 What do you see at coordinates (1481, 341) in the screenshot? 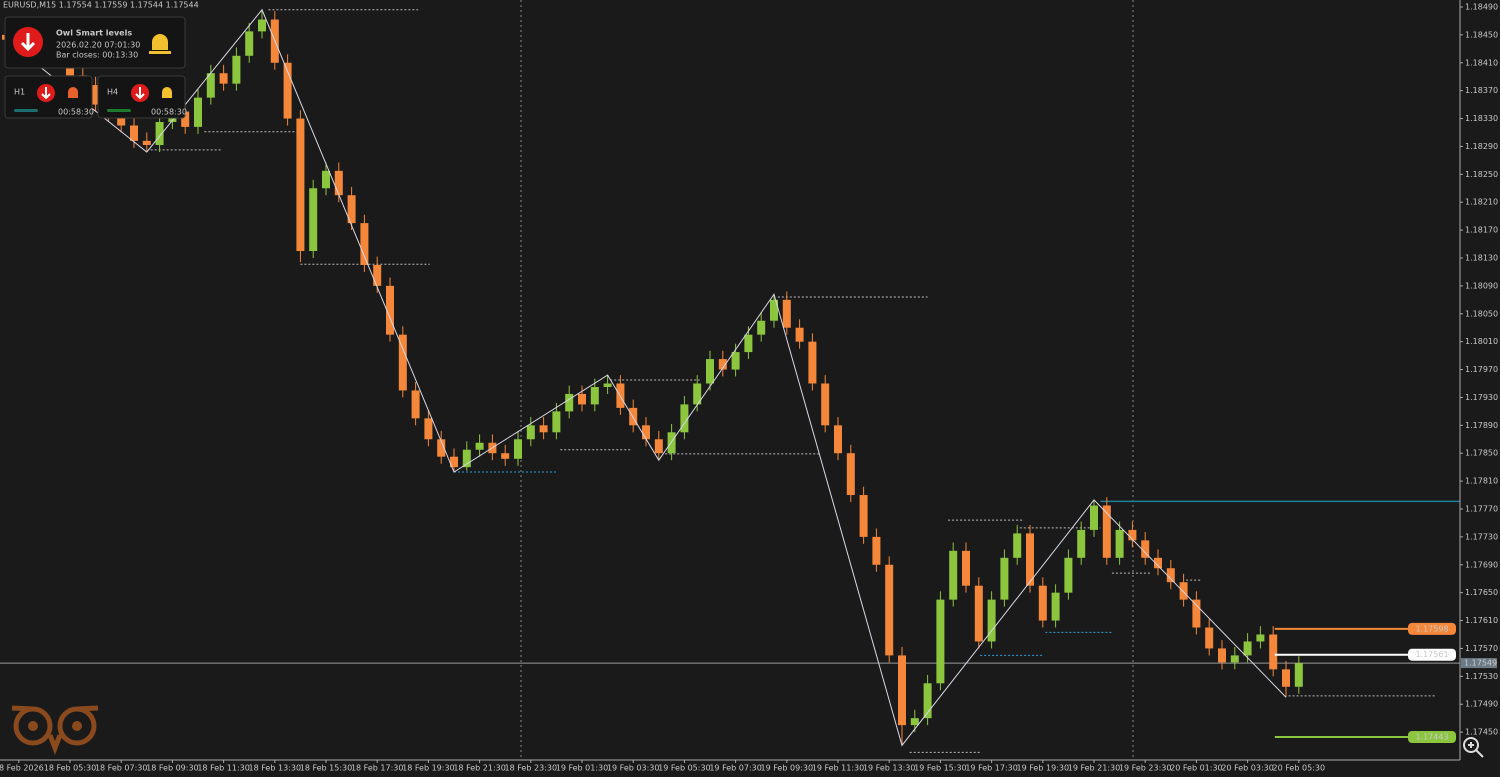
I see `y-tick-label: 1.18010` at bounding box center [1481, 341].